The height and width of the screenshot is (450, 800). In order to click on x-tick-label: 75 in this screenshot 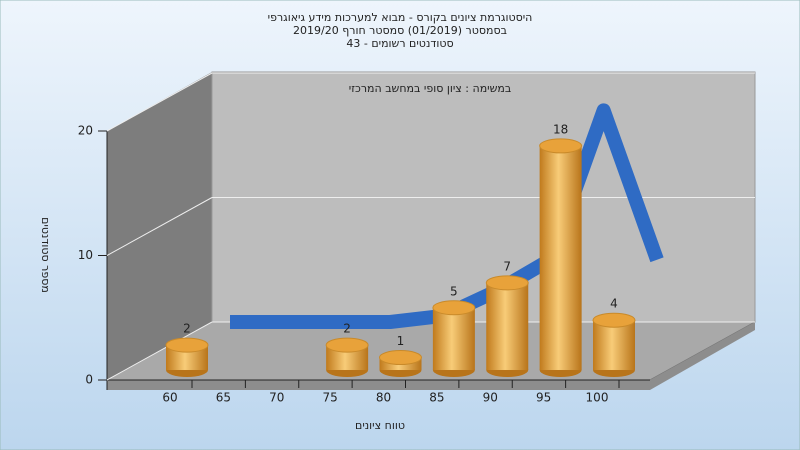, I will do `click(329, 398)`.